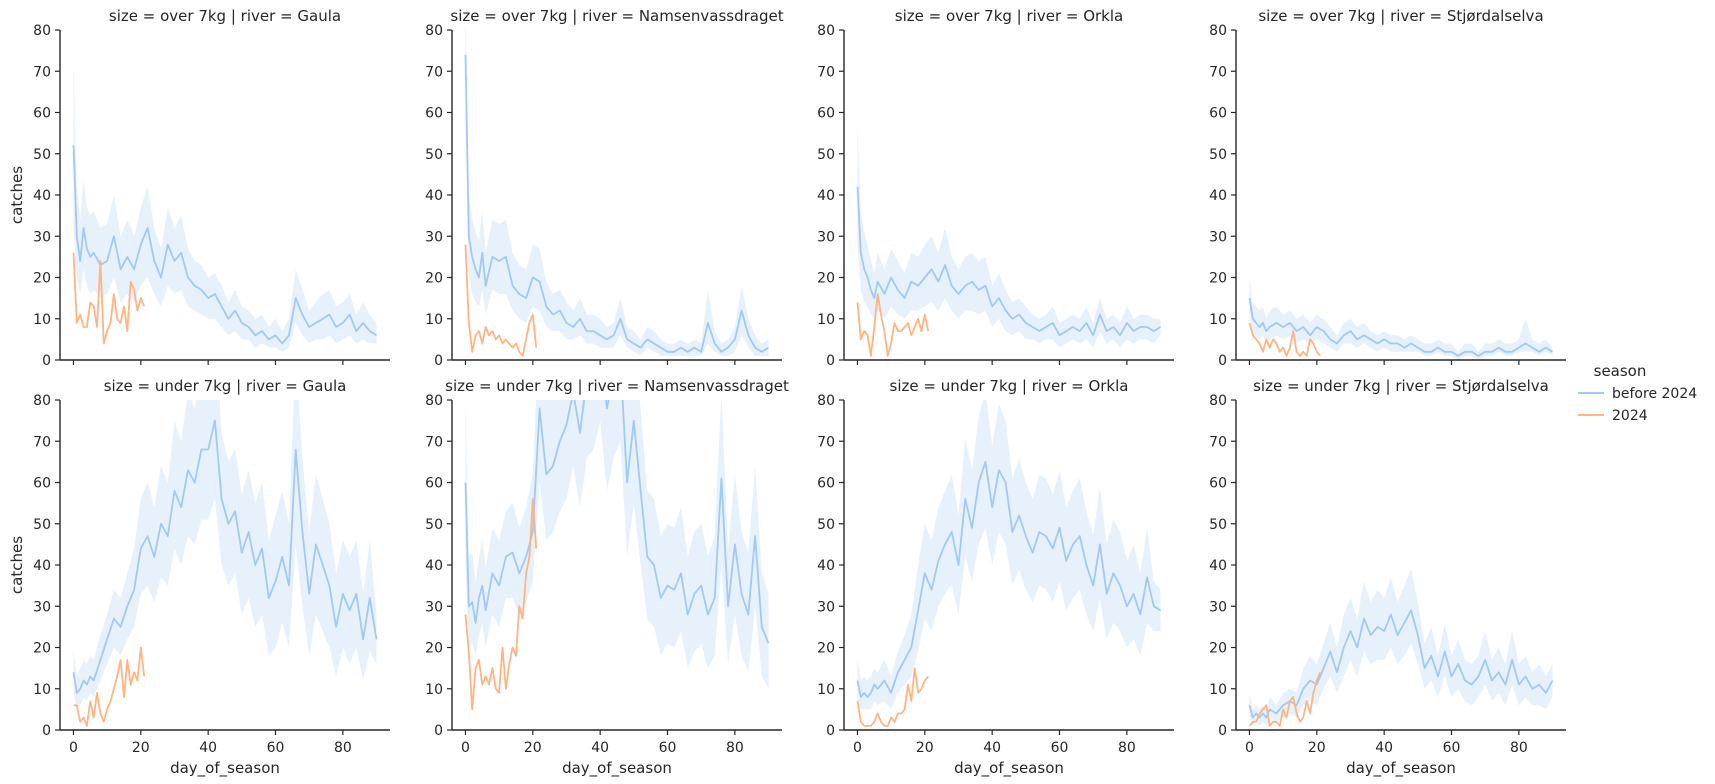  Describe the element at coordinates (225, 386) in the screenshot. I see `facet-title: size = under 7kg | river = Gaula` at that location.